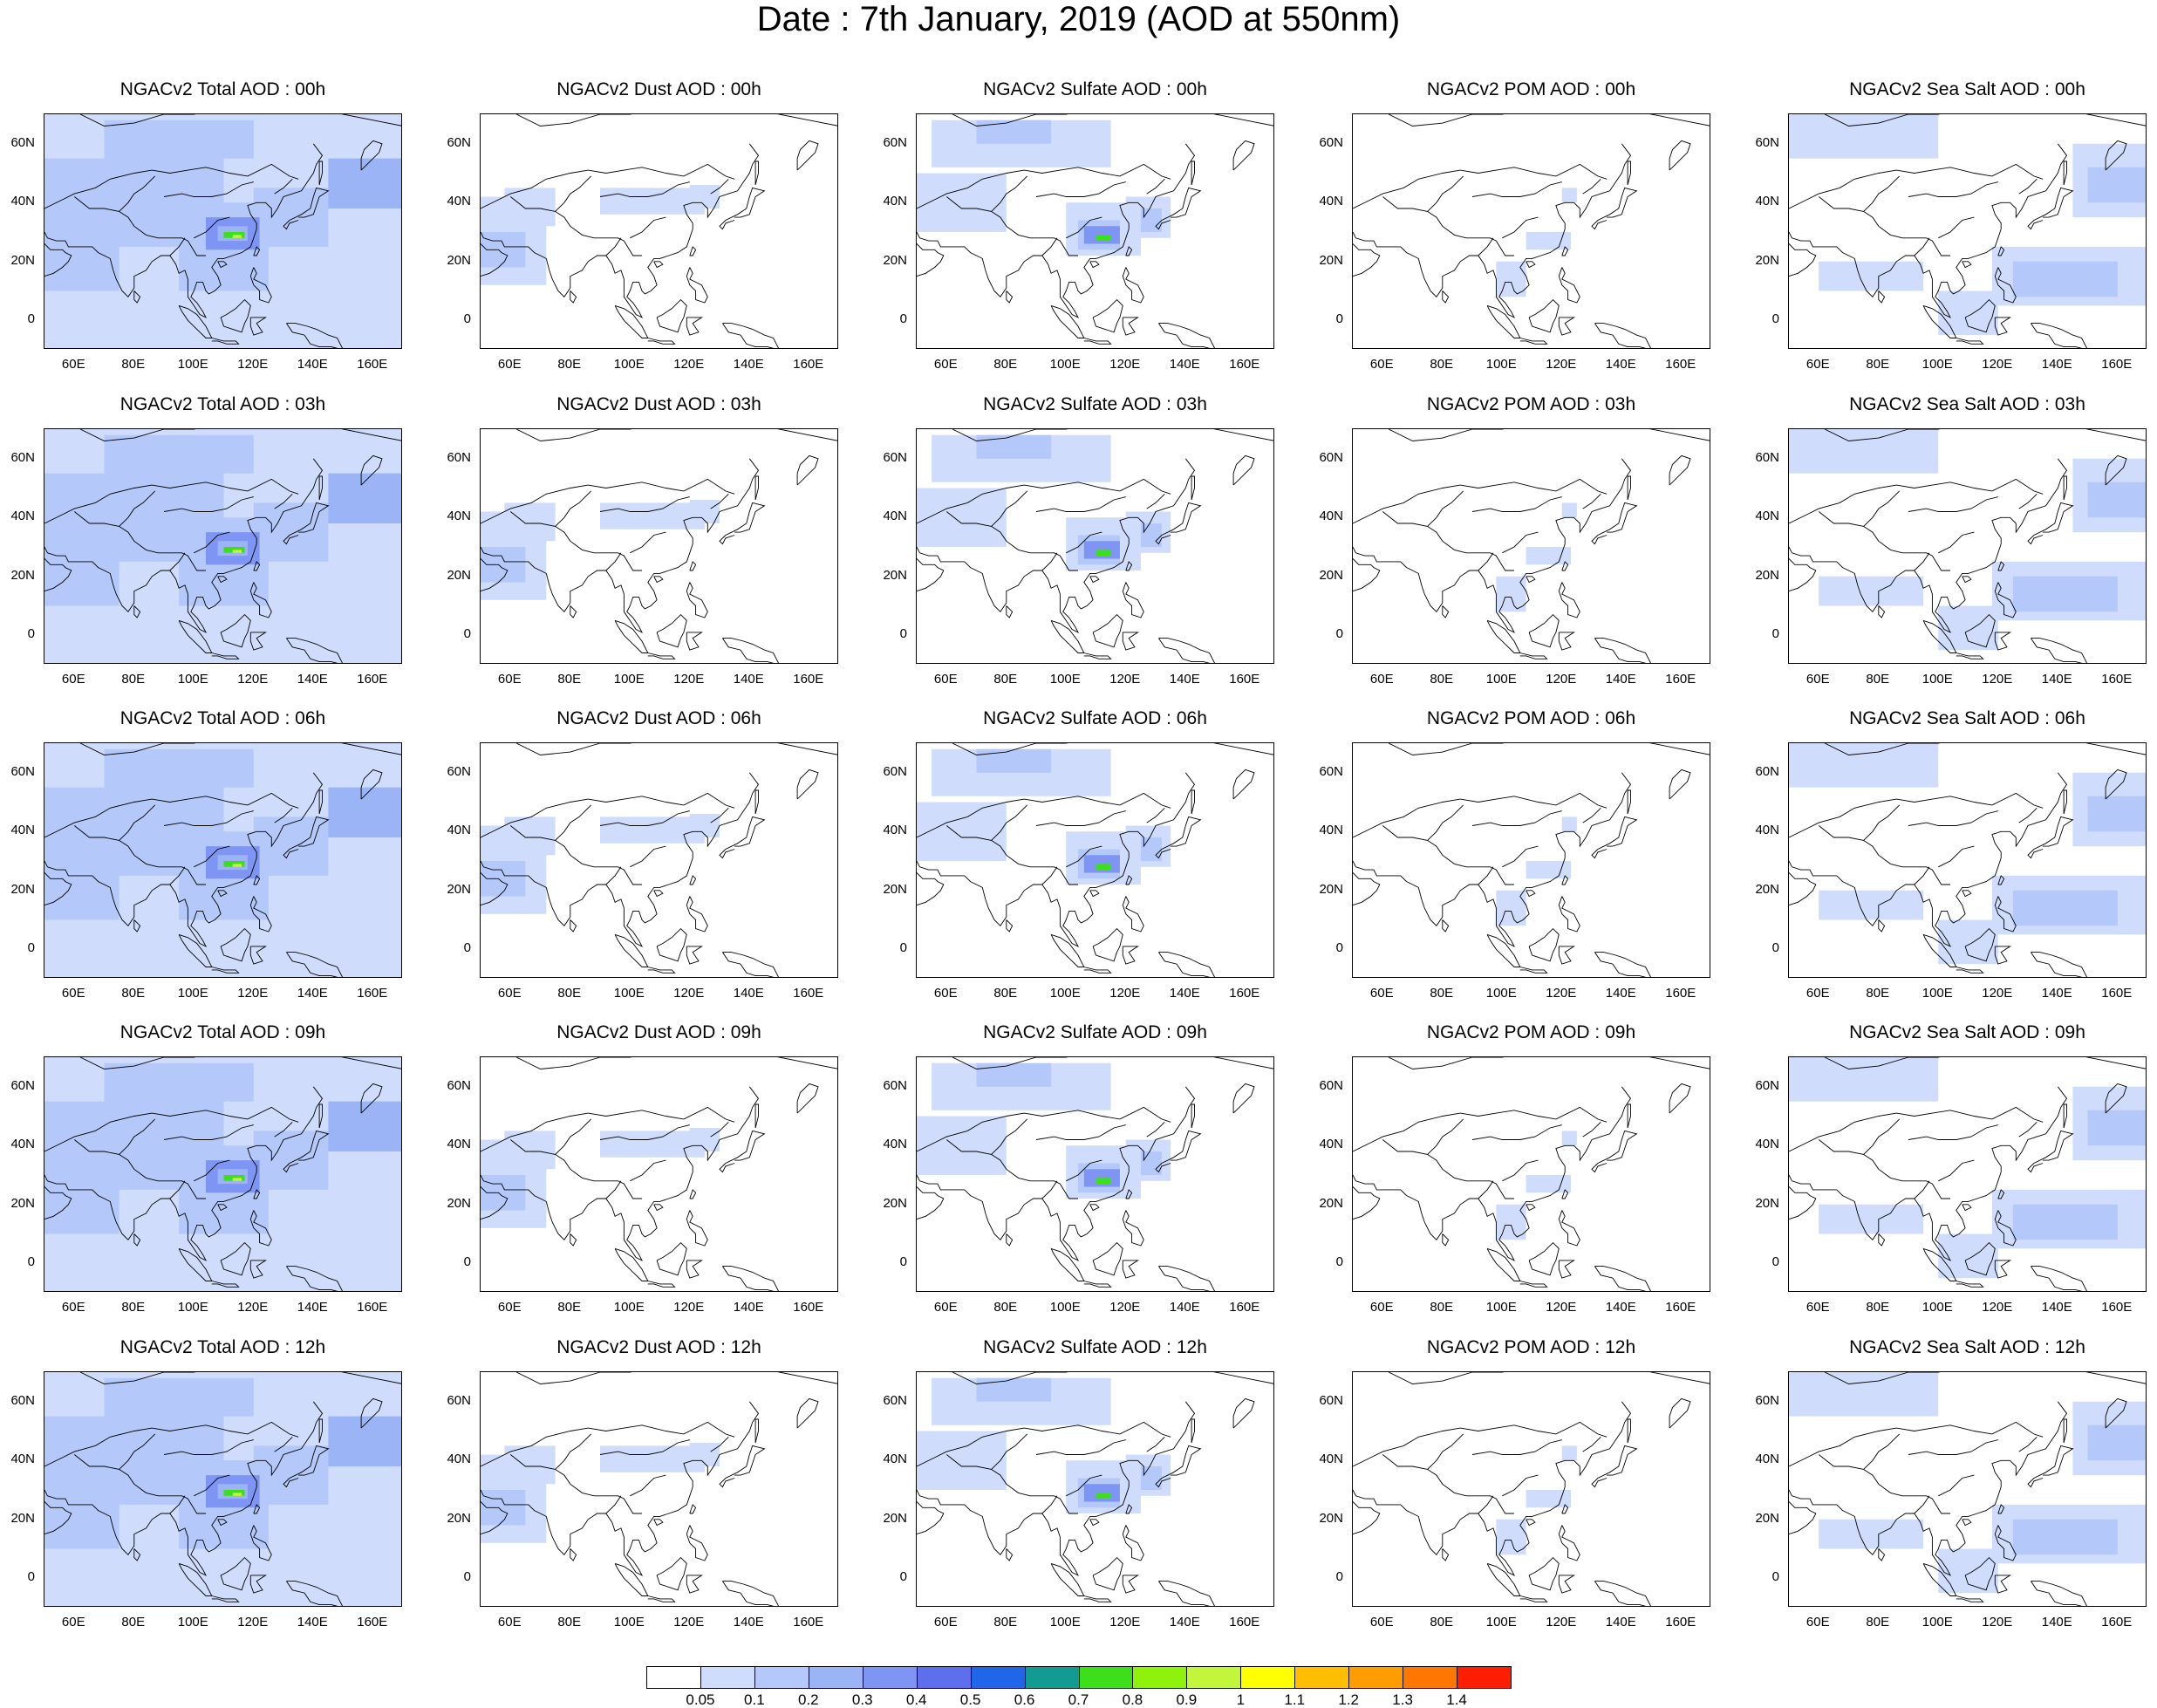  What do you see at coordinates (659, 404) in the screenshot?
I see `panel-title: NGACv2 Dust AOD : 03h` at bounding box center [659, 404].